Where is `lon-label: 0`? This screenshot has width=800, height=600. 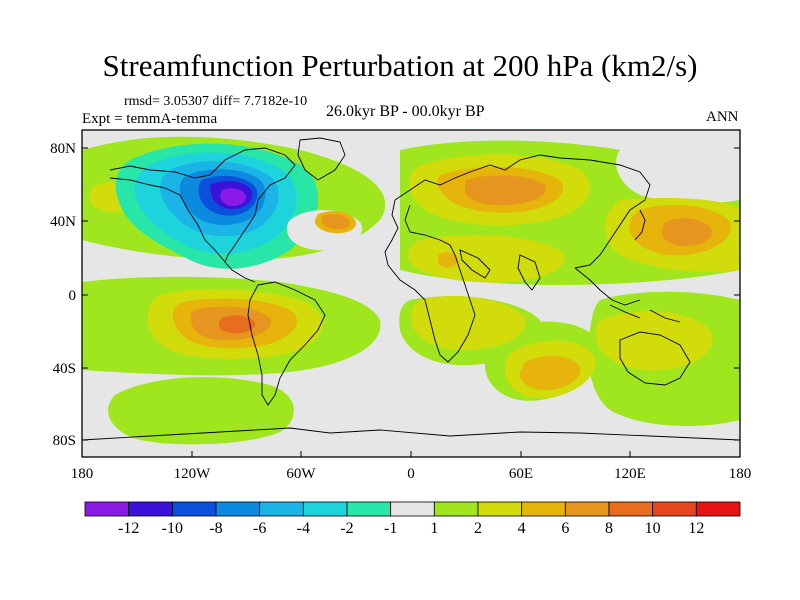 lon-label: 0 is located at coordinates (411, 474).